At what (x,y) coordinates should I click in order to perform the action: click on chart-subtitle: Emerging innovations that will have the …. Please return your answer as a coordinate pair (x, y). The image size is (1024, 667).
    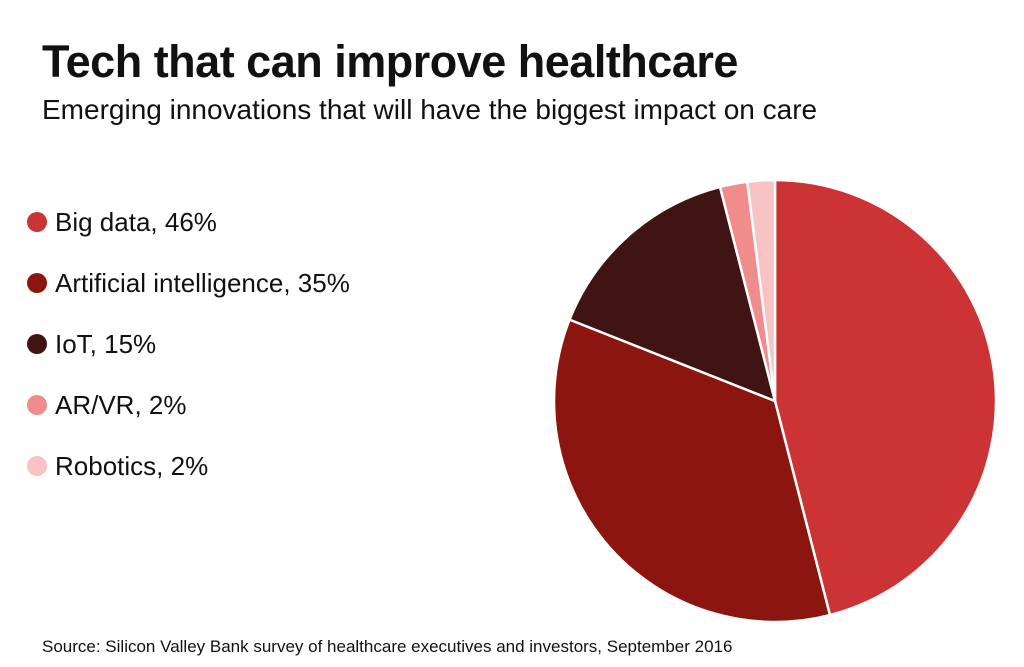
    Looking at the image, I should click on (430, 109).